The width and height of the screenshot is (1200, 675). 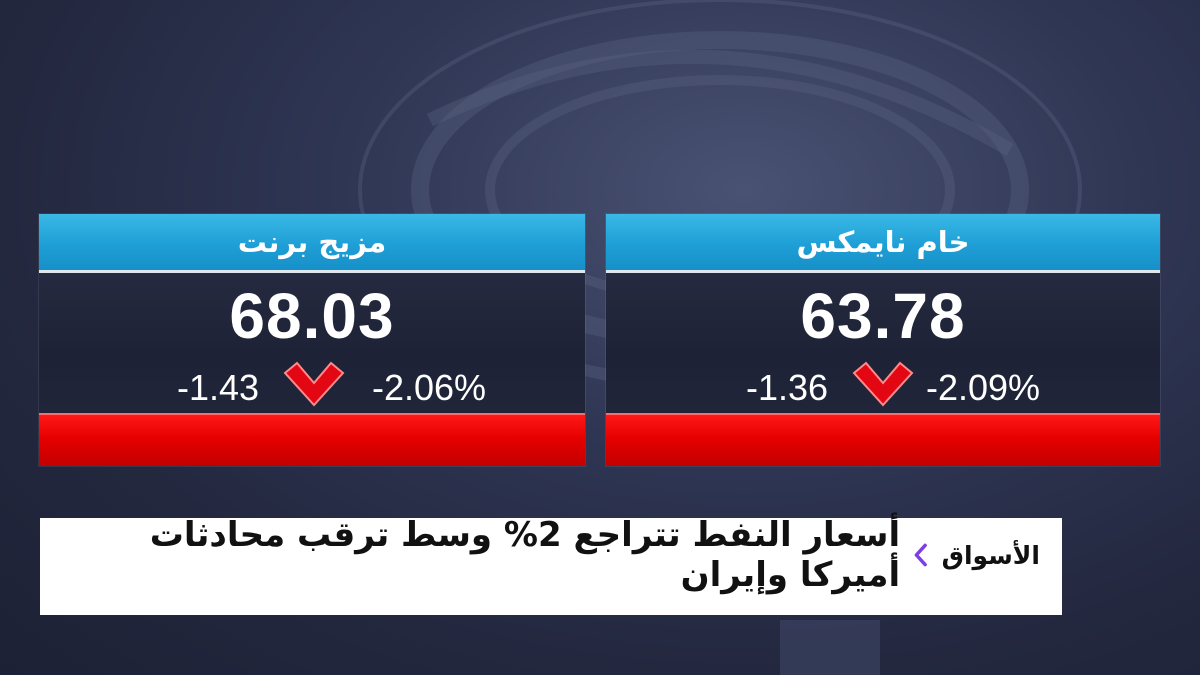 I want to click on nymex-card-body: 63.78 -1.36 -2.09%, so click(x=883, y=342).